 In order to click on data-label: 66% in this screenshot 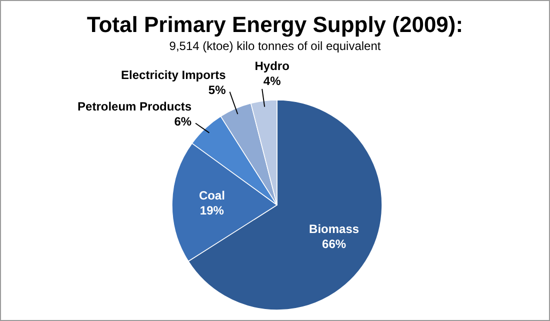, I will do `click(334, 243)`.